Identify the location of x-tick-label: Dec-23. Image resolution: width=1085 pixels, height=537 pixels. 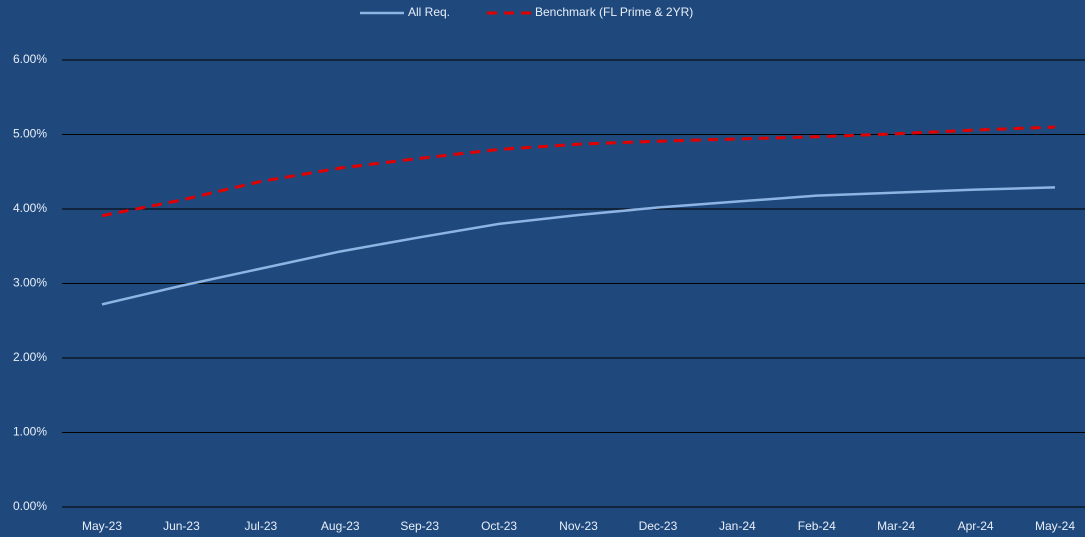
(658, 526).